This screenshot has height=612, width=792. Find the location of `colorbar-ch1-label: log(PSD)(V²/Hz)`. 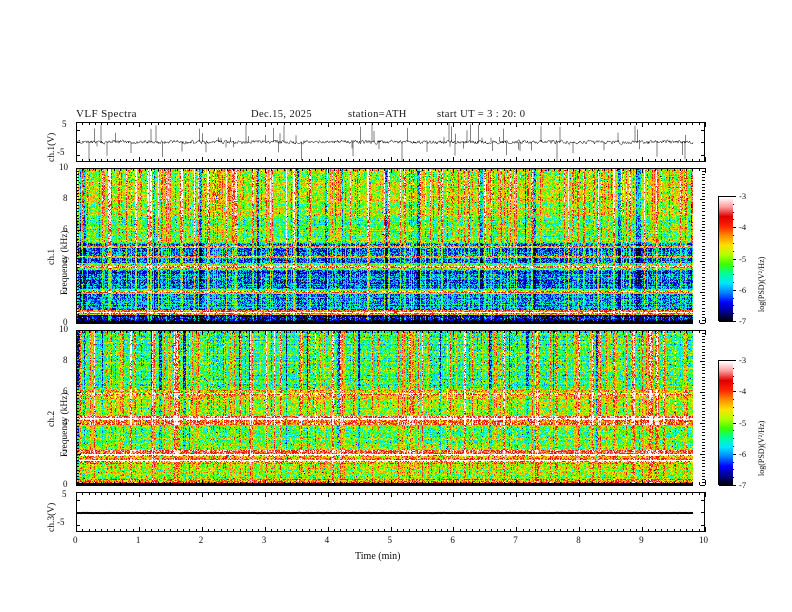

colorbar-ch1-label: log(PSD)(V²/Hz) is located at coordinates (761, 284).